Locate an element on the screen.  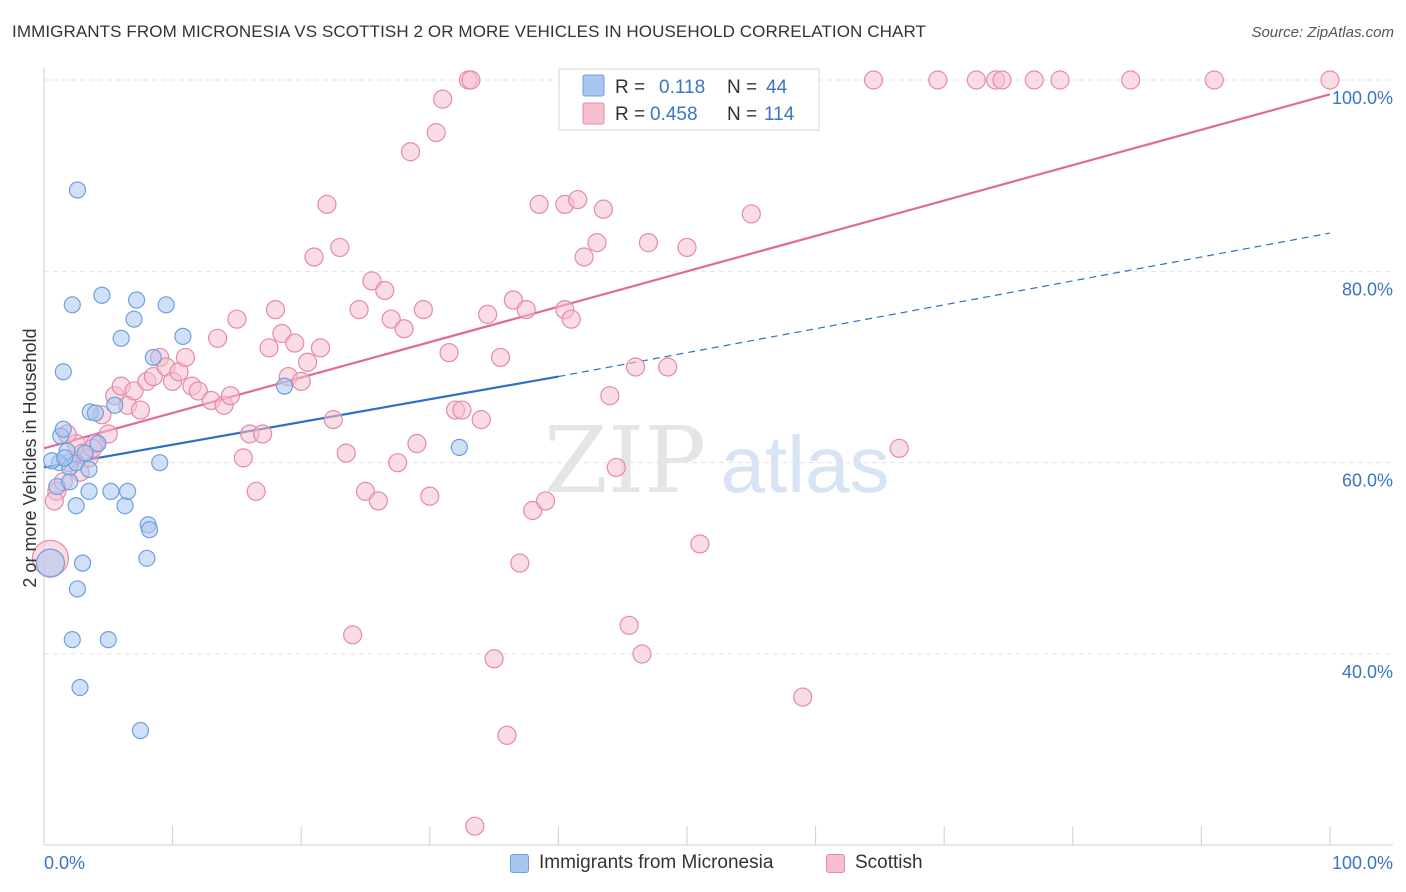
legend-r-label-micronesia: R = is located at coordinates (630, 87).